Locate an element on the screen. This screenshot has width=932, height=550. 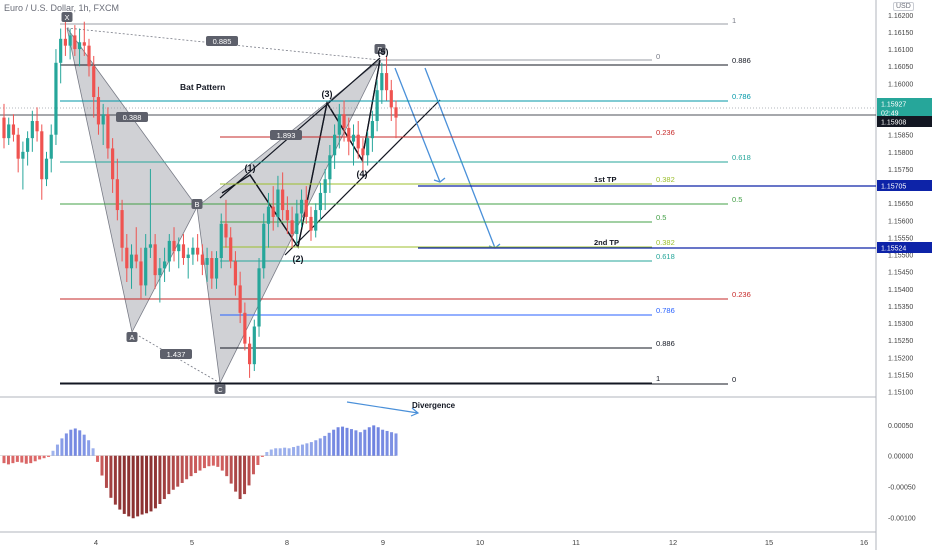
ac-dotted-line is located at coordinates (176, 357).